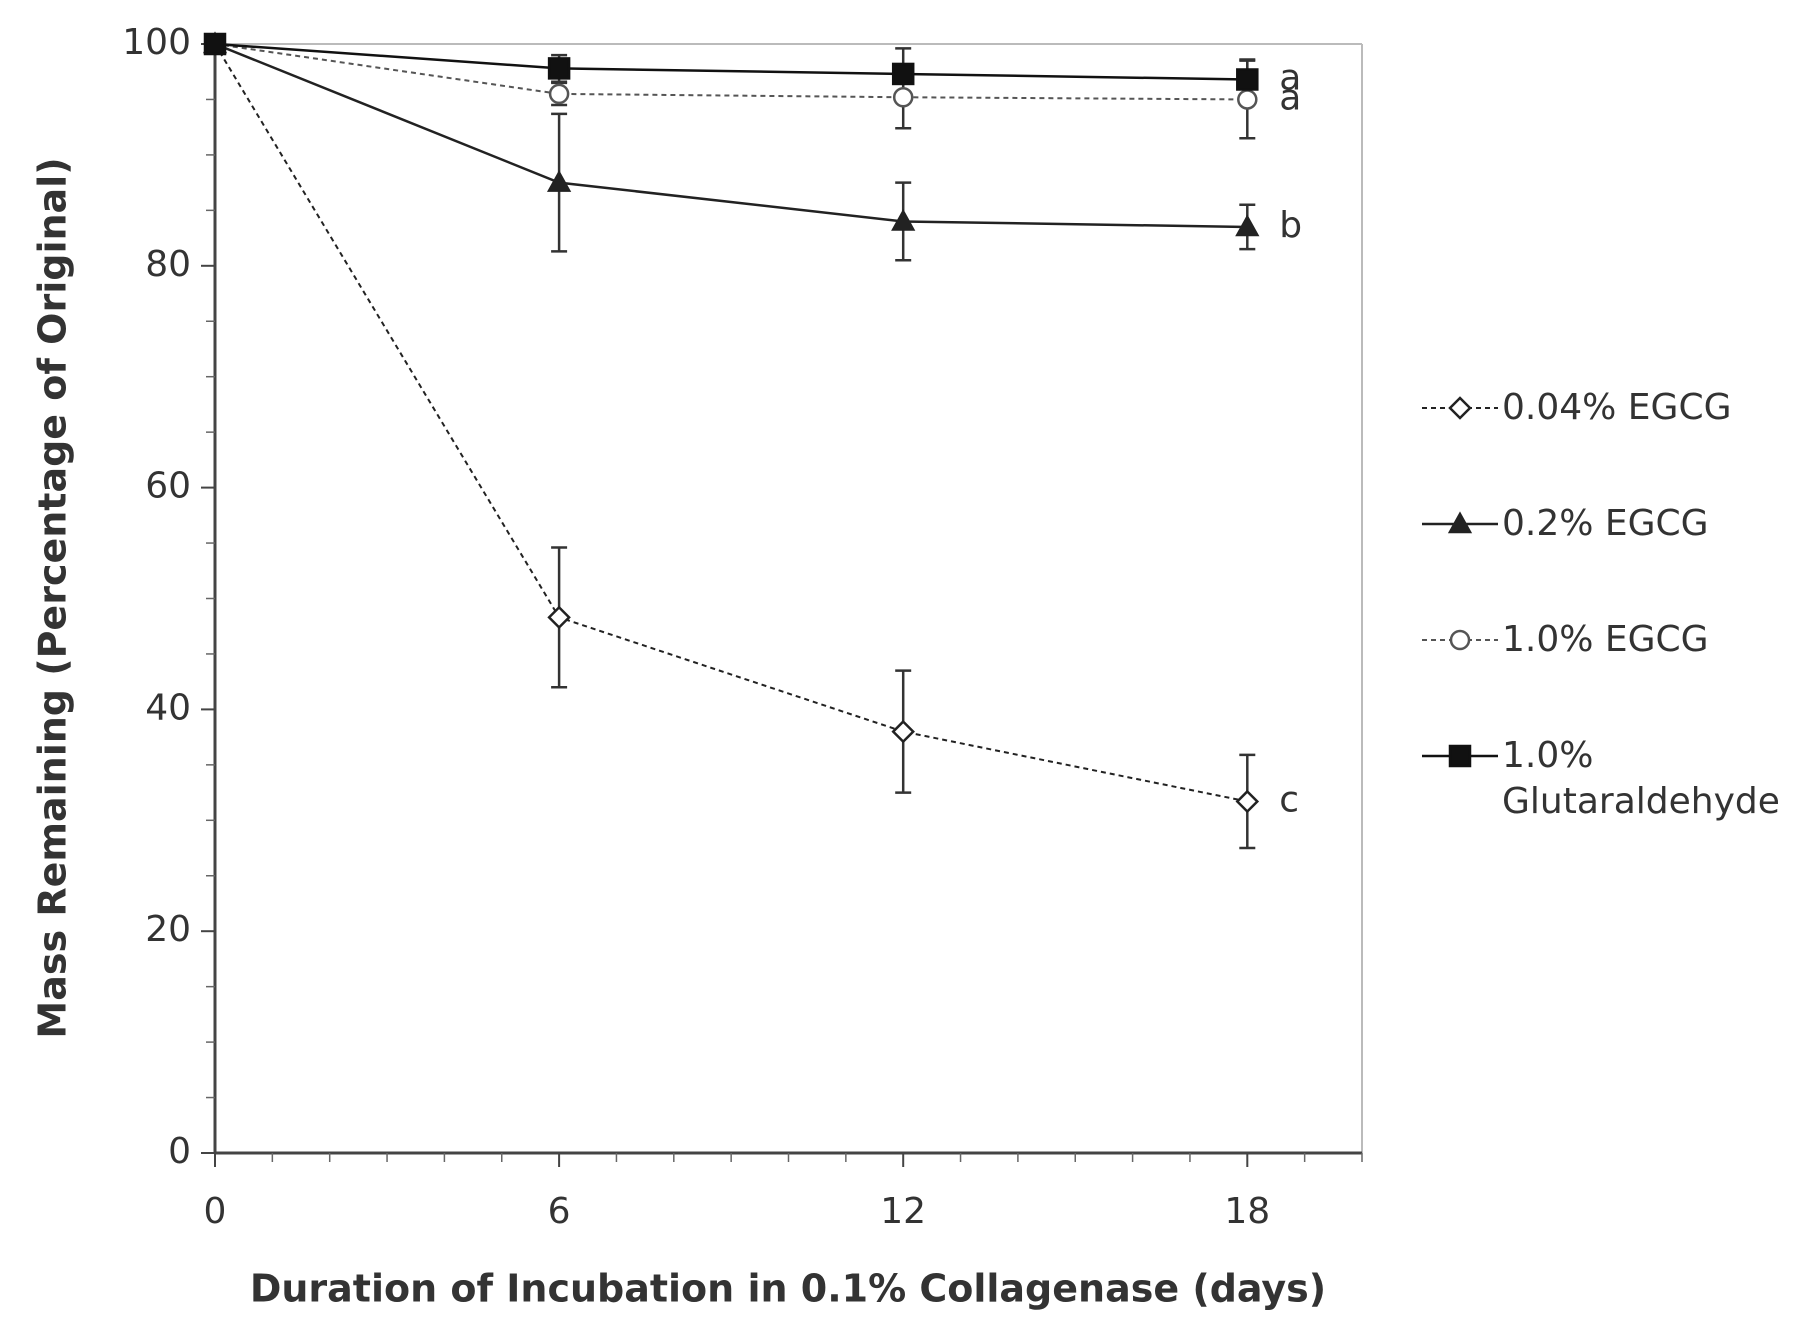 The height and width of the screenshot is (1339, 1815). What do you see at coordinates (168, 707) in the screenshot?
I see `y-tick-label: 40` at bounding box center [168, 707].